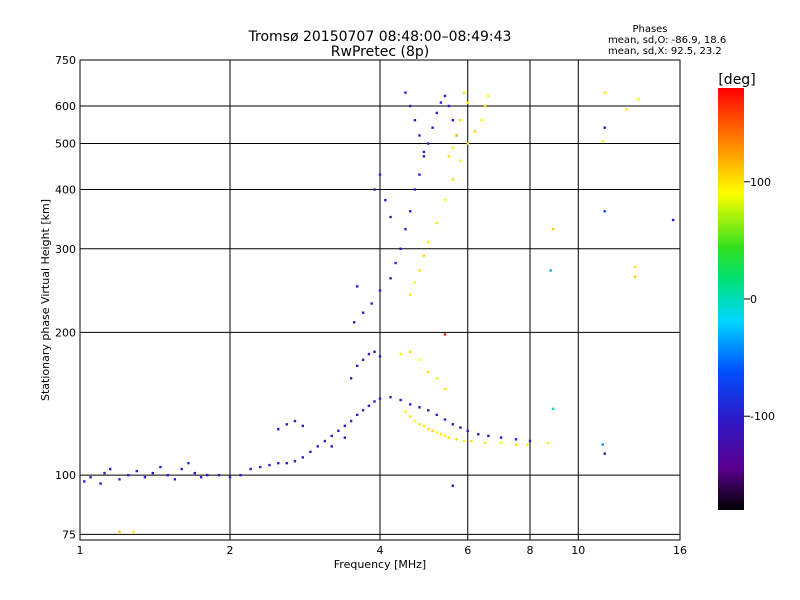 This screenshot has height=600, width=800. Describe the element at coordinates (667, 40) in the screenshot. I see `phases-o-stats: mean, sd,O: -86.9, 18.6` at that location.